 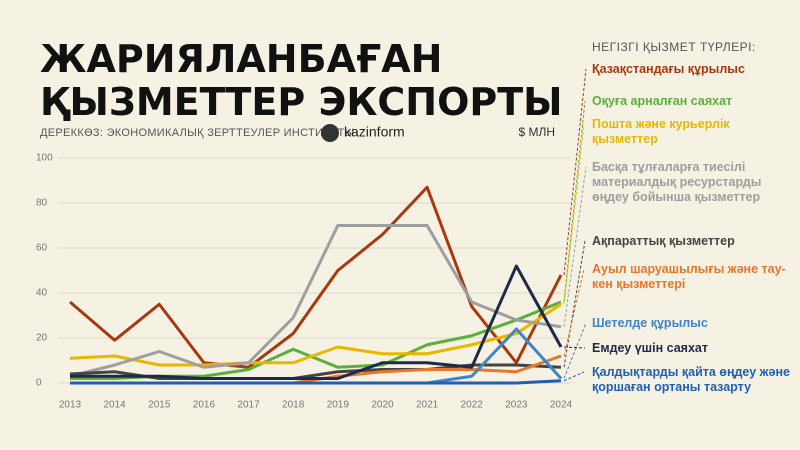 What do you see at coordinates (42, 248) in the screenshot?
I see `y-tick-label: 60` at bounding box center [42, 248].